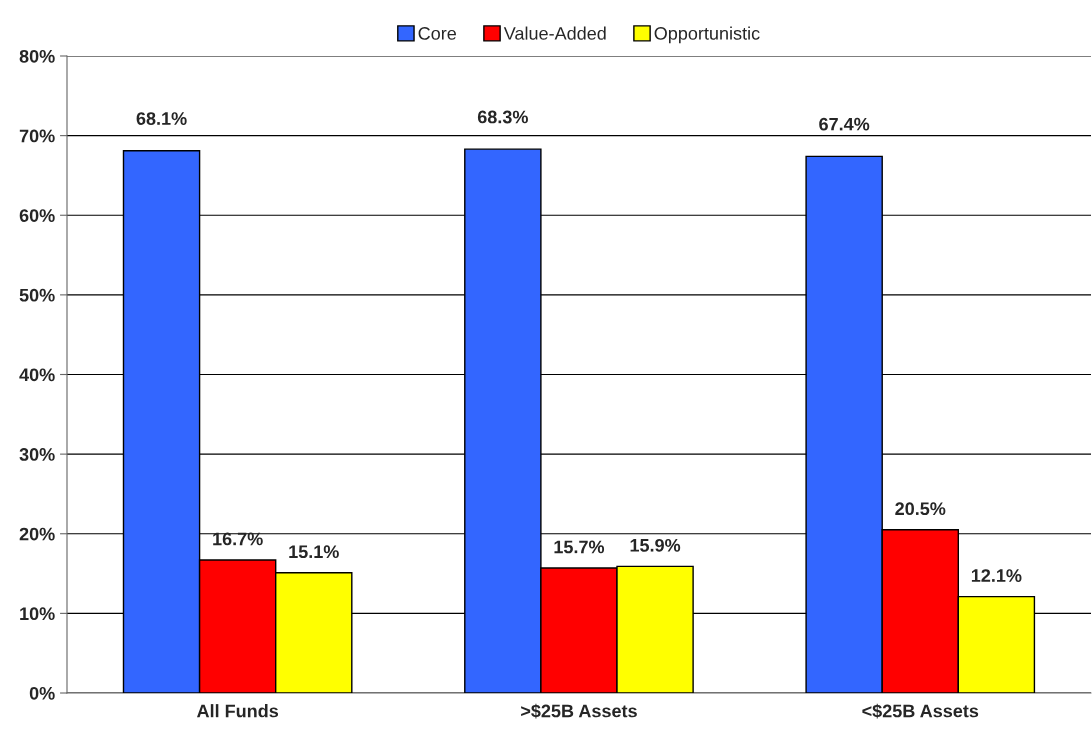 This screenshot has height=734, width=1092. What do you see at coordinates (37, 56) in the screenshot?
I see `y-tick-label: 80%` at bounding box center [37, 56].